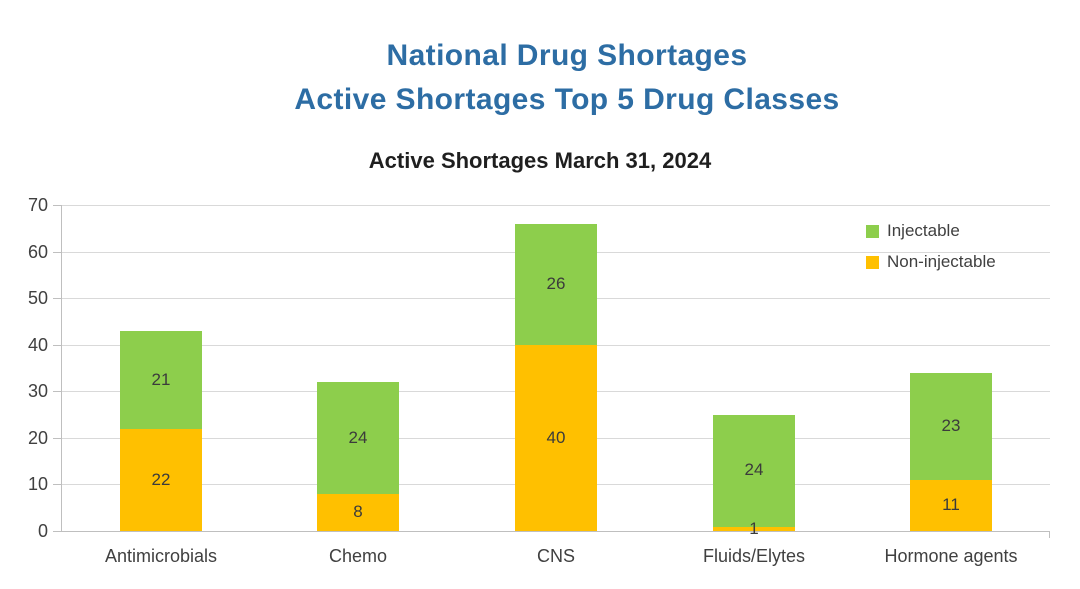 This screenshot has width=1080, height=589. Describe the element at coordinates (37, 438) in the screenshot. I see `y-axis-tick-label: 20` at that location.